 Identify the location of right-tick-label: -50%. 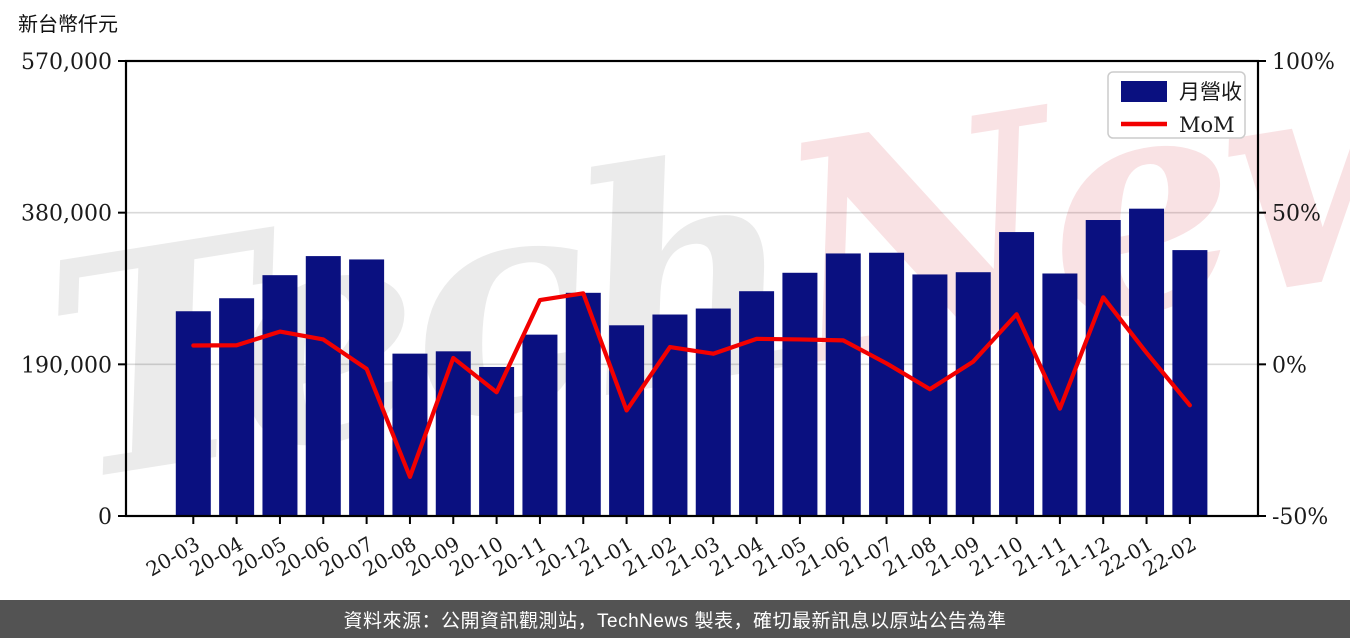
(1300, 517).